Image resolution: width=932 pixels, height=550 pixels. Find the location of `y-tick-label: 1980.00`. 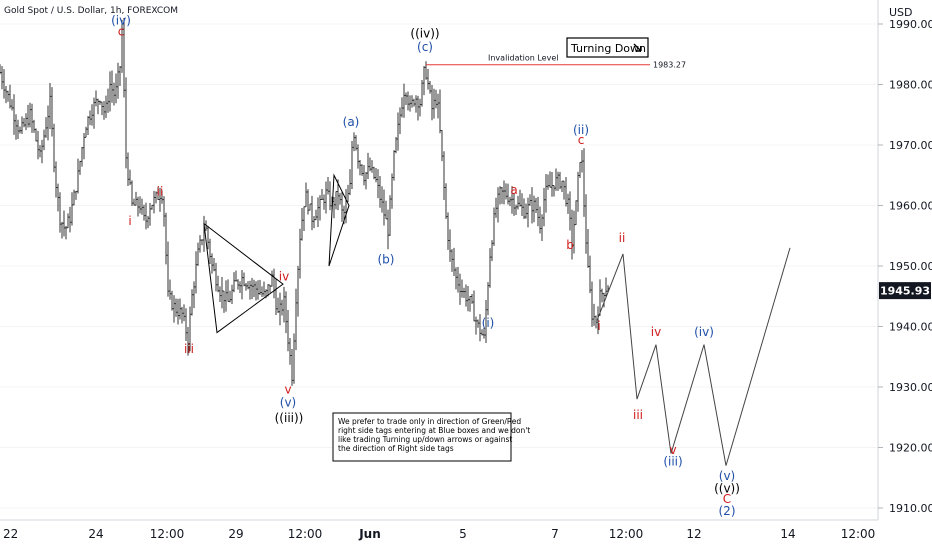

y-tick-label: 1980.00 is located at coordinates (910, 85).